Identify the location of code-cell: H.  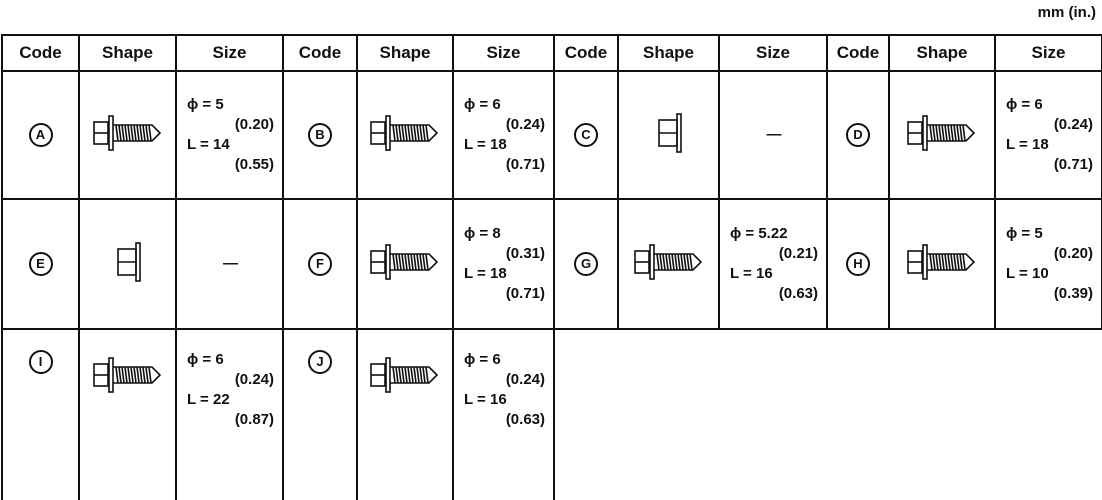
(858, 264).